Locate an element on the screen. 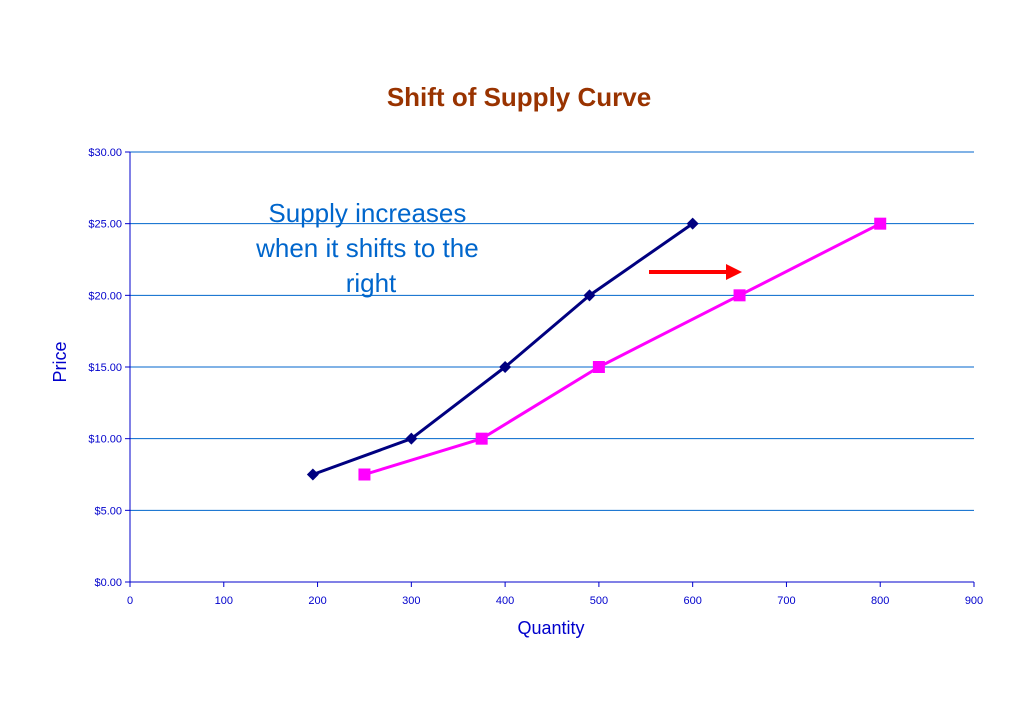  annotation-line-3: right is located at coordinates (371, 283).